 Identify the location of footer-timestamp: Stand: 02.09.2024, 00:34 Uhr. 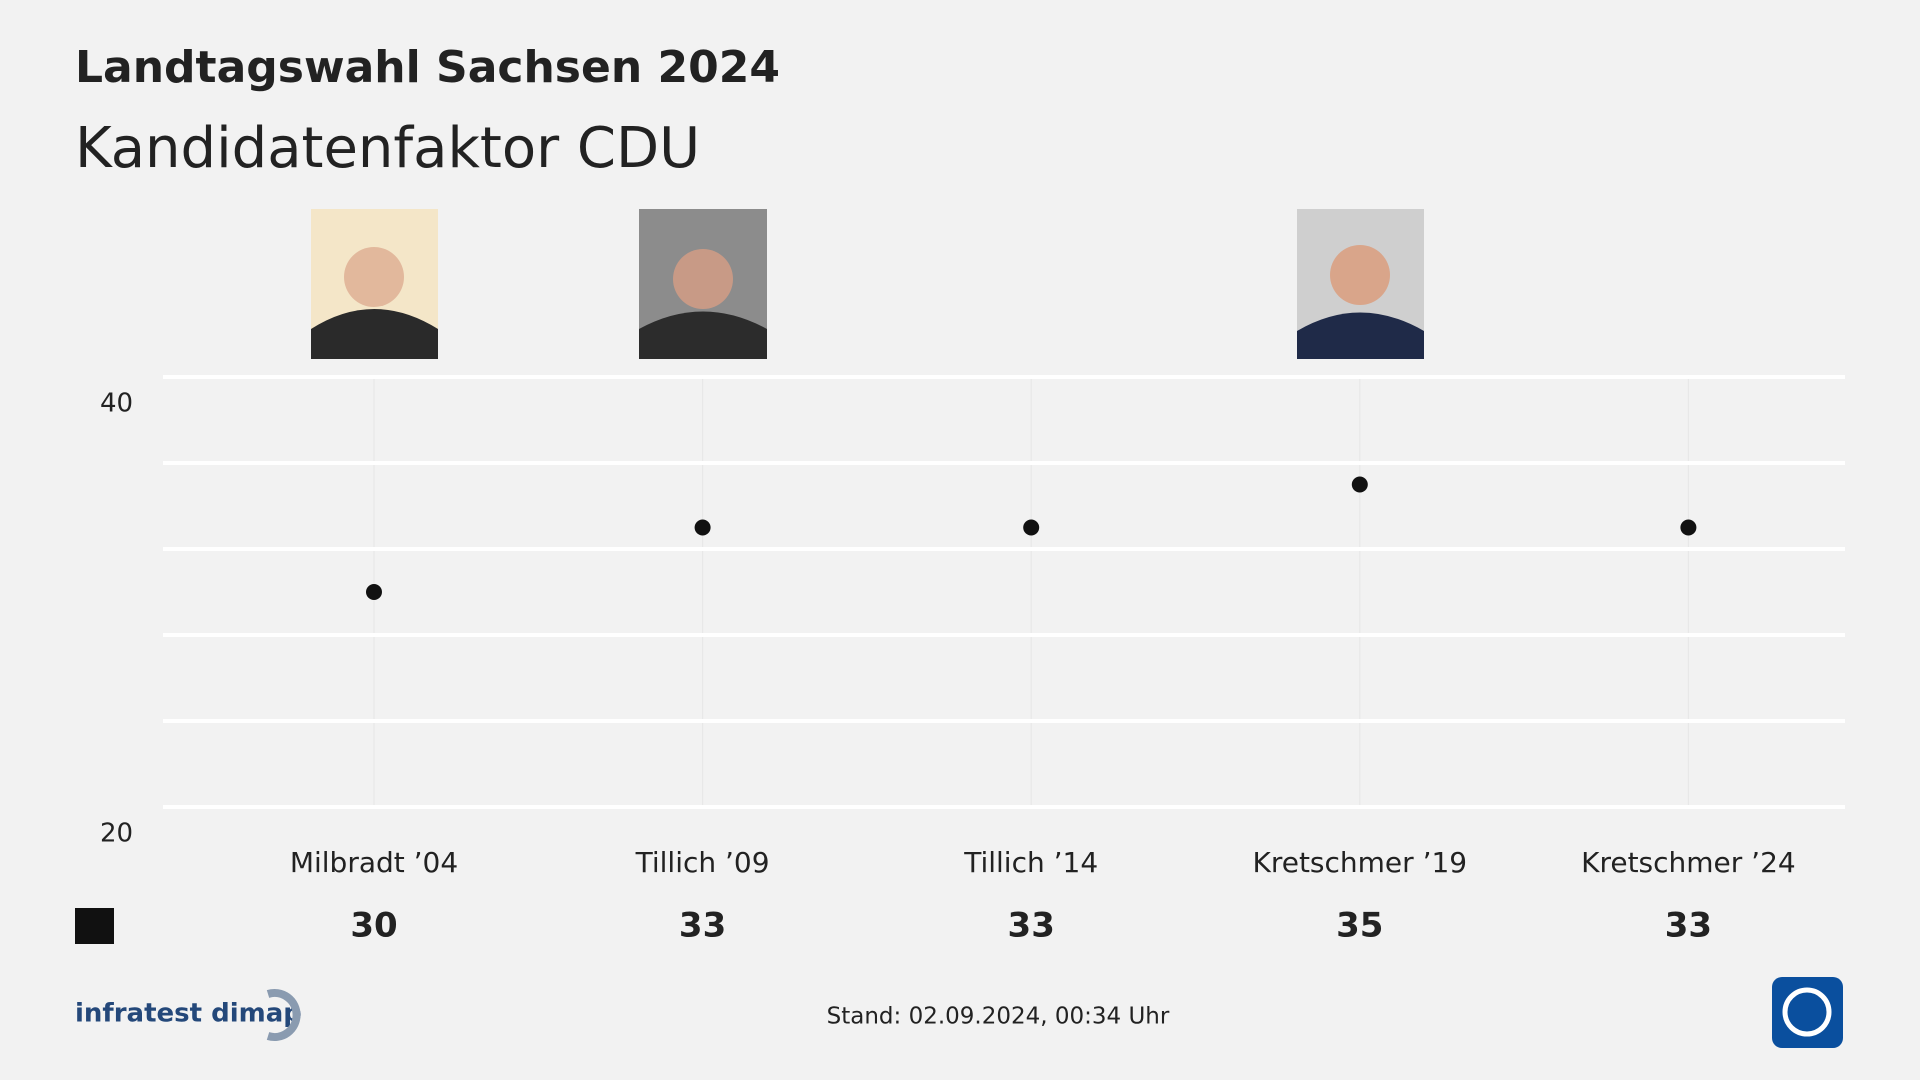
(998, 1017).